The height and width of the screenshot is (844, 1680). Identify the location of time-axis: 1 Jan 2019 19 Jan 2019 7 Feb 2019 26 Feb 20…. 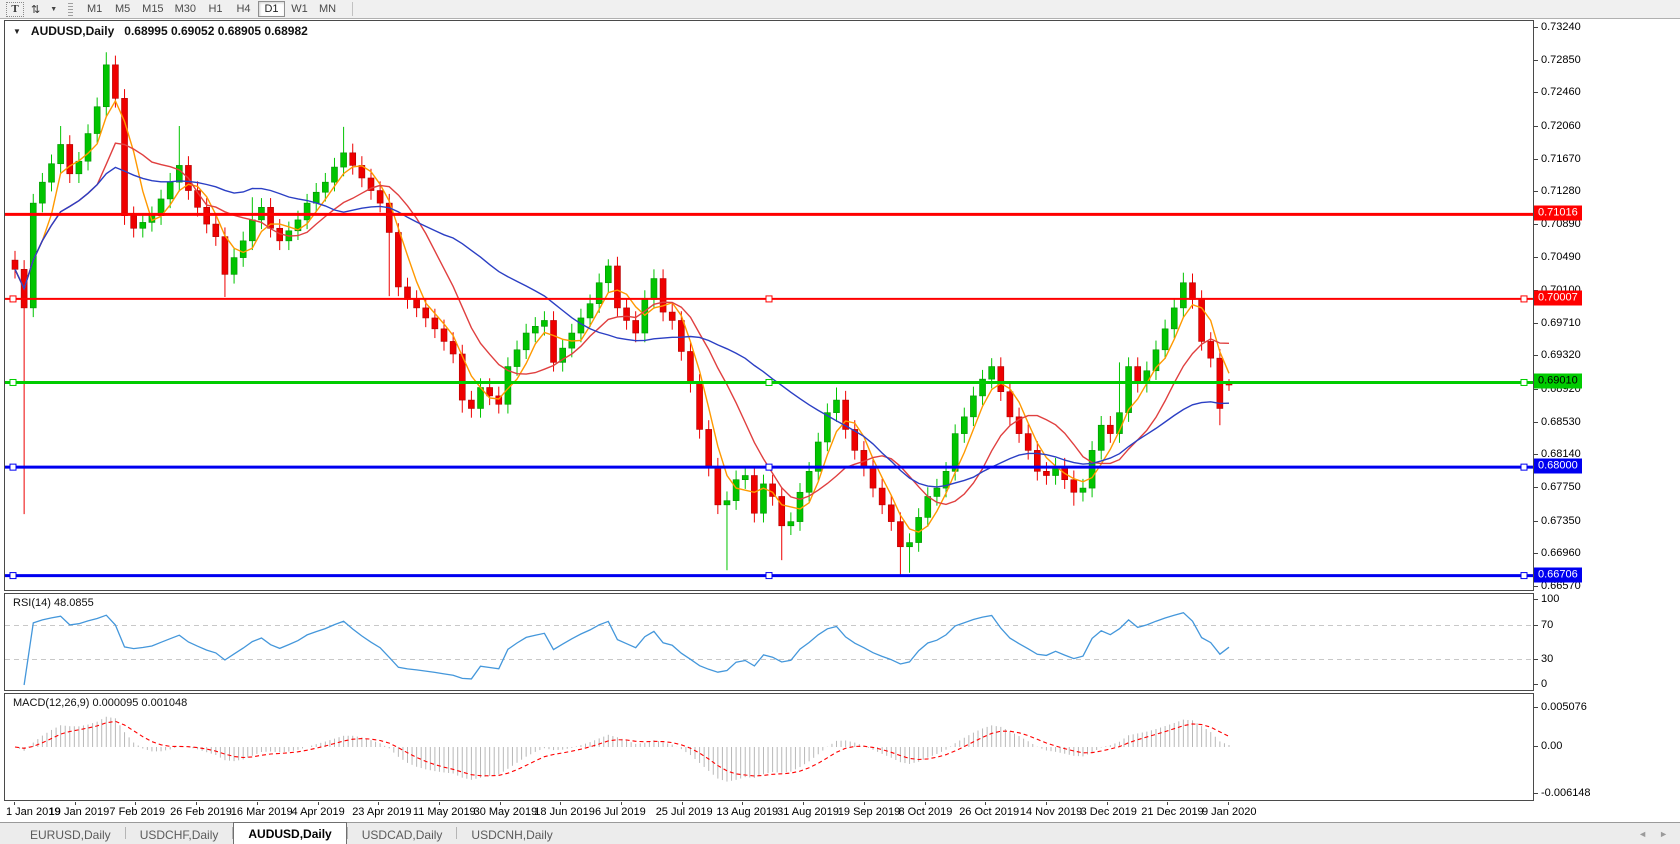
(769, 811).